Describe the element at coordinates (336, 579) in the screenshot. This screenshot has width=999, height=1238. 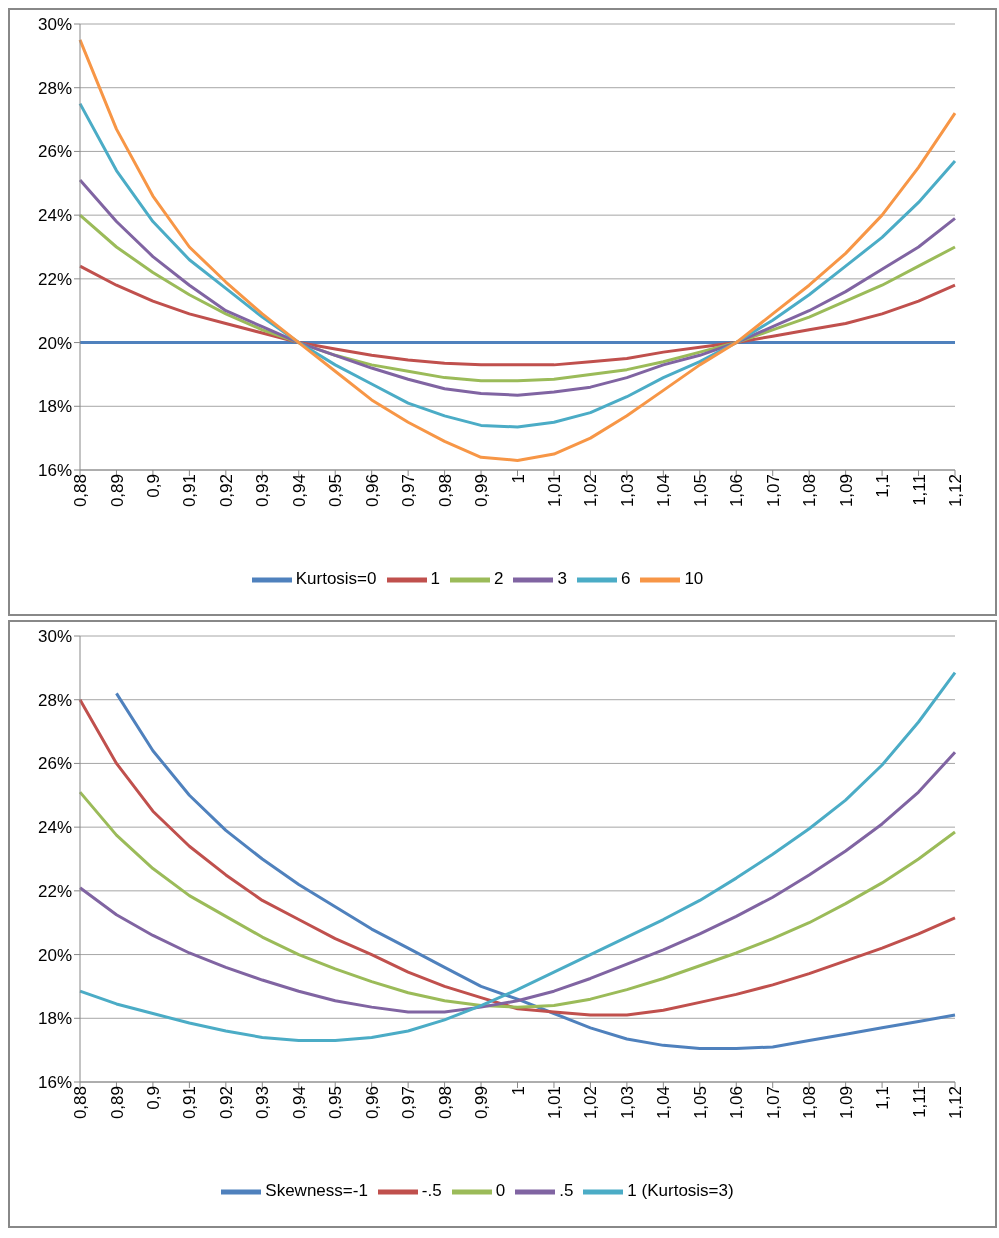
I see `legend-label: Kurtosis=0` at that location.